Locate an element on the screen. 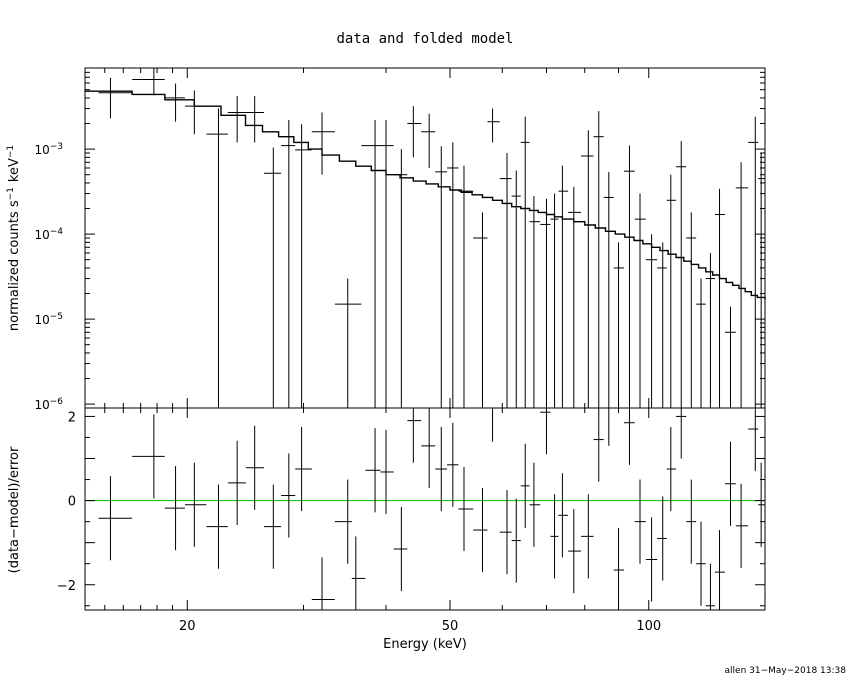  upper-y-axis-label: normalized counts s−1keV−1 is located at coordinates (14, 238).